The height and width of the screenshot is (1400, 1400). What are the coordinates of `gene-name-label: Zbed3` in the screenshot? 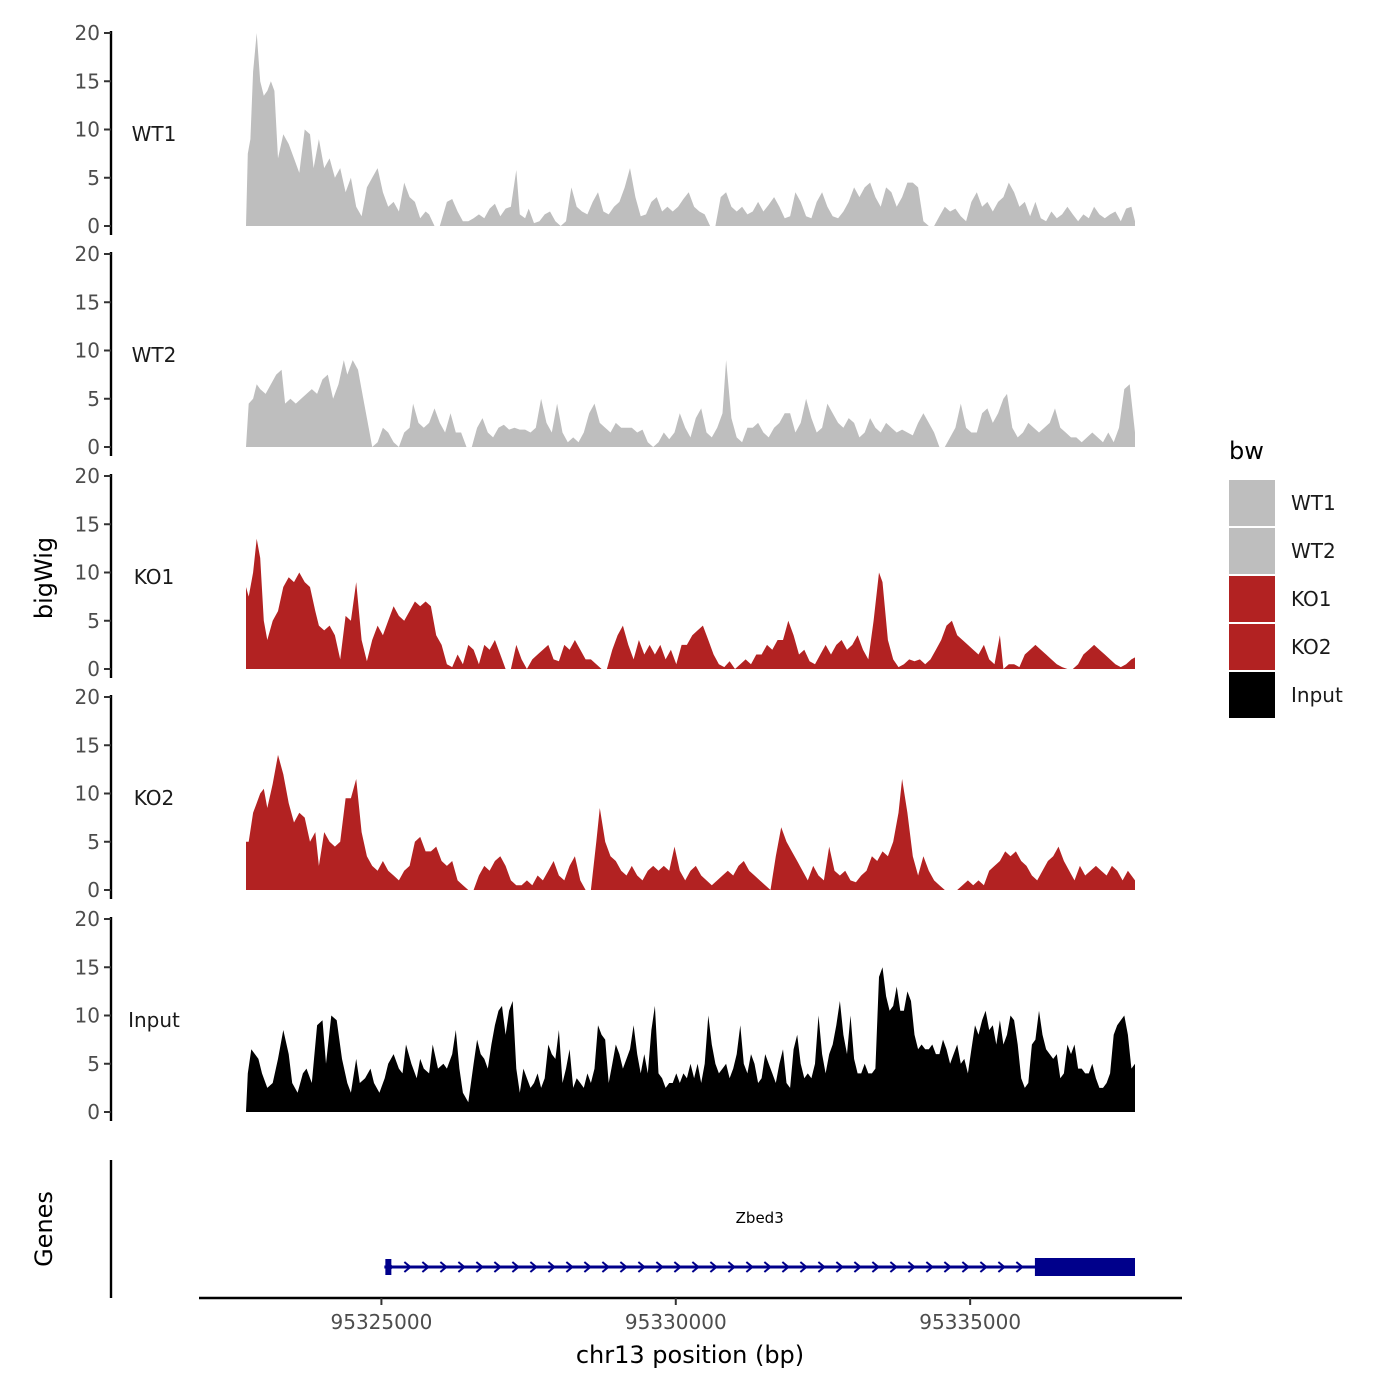 It's located at (760, 1218).